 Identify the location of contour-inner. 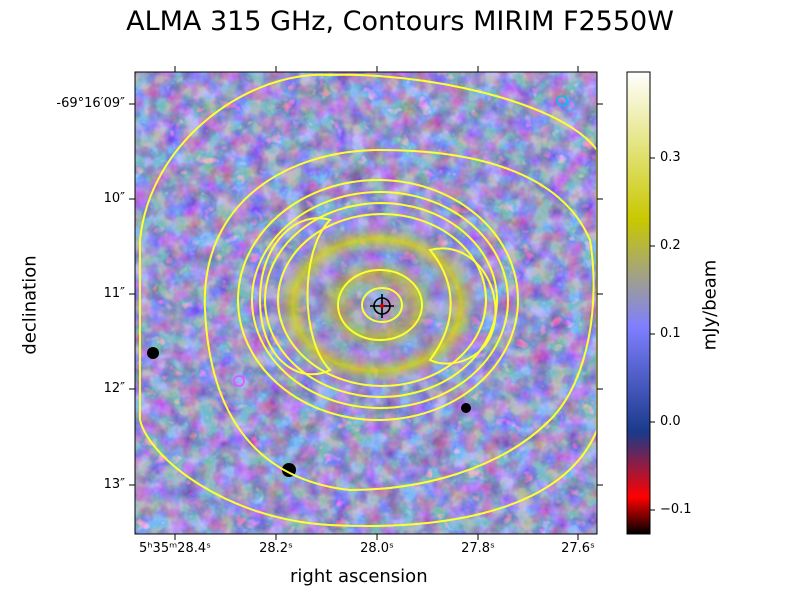
(380, 305).